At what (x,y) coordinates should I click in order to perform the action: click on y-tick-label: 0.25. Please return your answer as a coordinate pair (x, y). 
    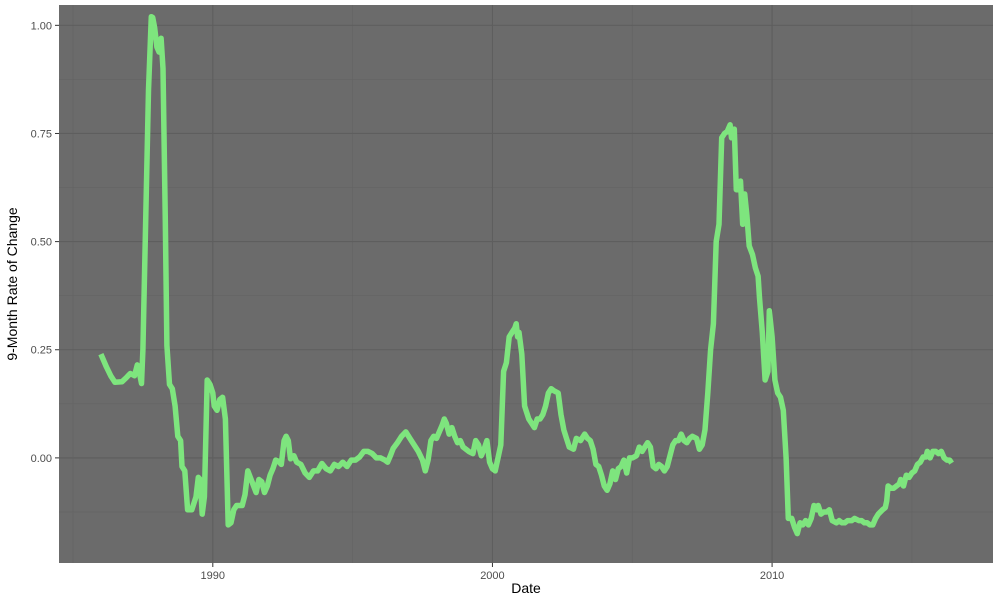
    Looking at the image, I should click on (41, 351).